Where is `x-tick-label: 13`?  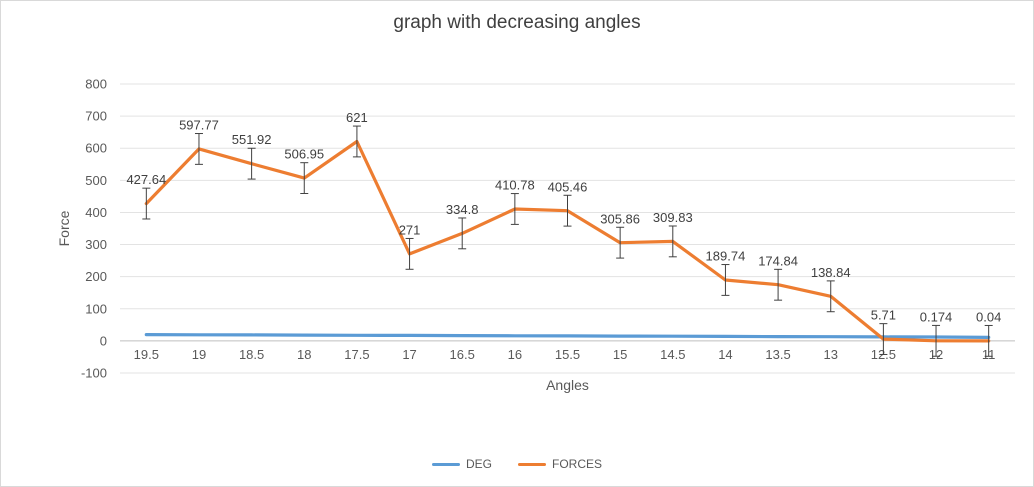 x-tick-label: 13 is located at coordinates (831, 354).